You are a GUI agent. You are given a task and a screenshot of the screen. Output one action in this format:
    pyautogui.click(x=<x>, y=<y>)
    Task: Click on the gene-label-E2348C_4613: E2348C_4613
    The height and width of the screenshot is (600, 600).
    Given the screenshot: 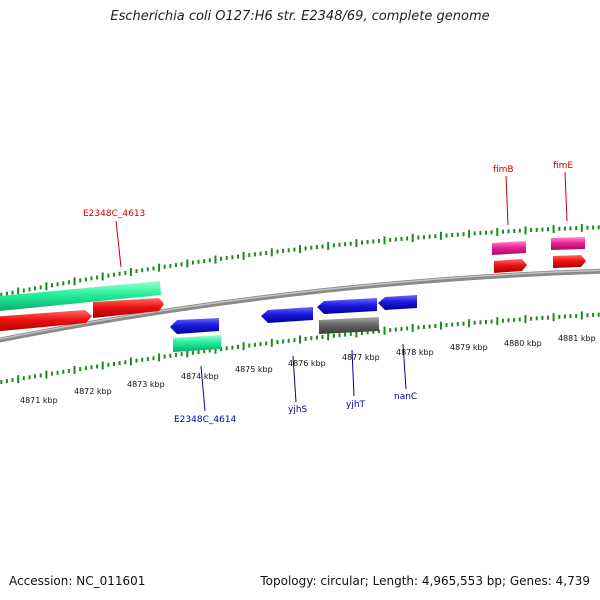 What is the action you would take?
    pyautogui.click(x=114, y=214)
    